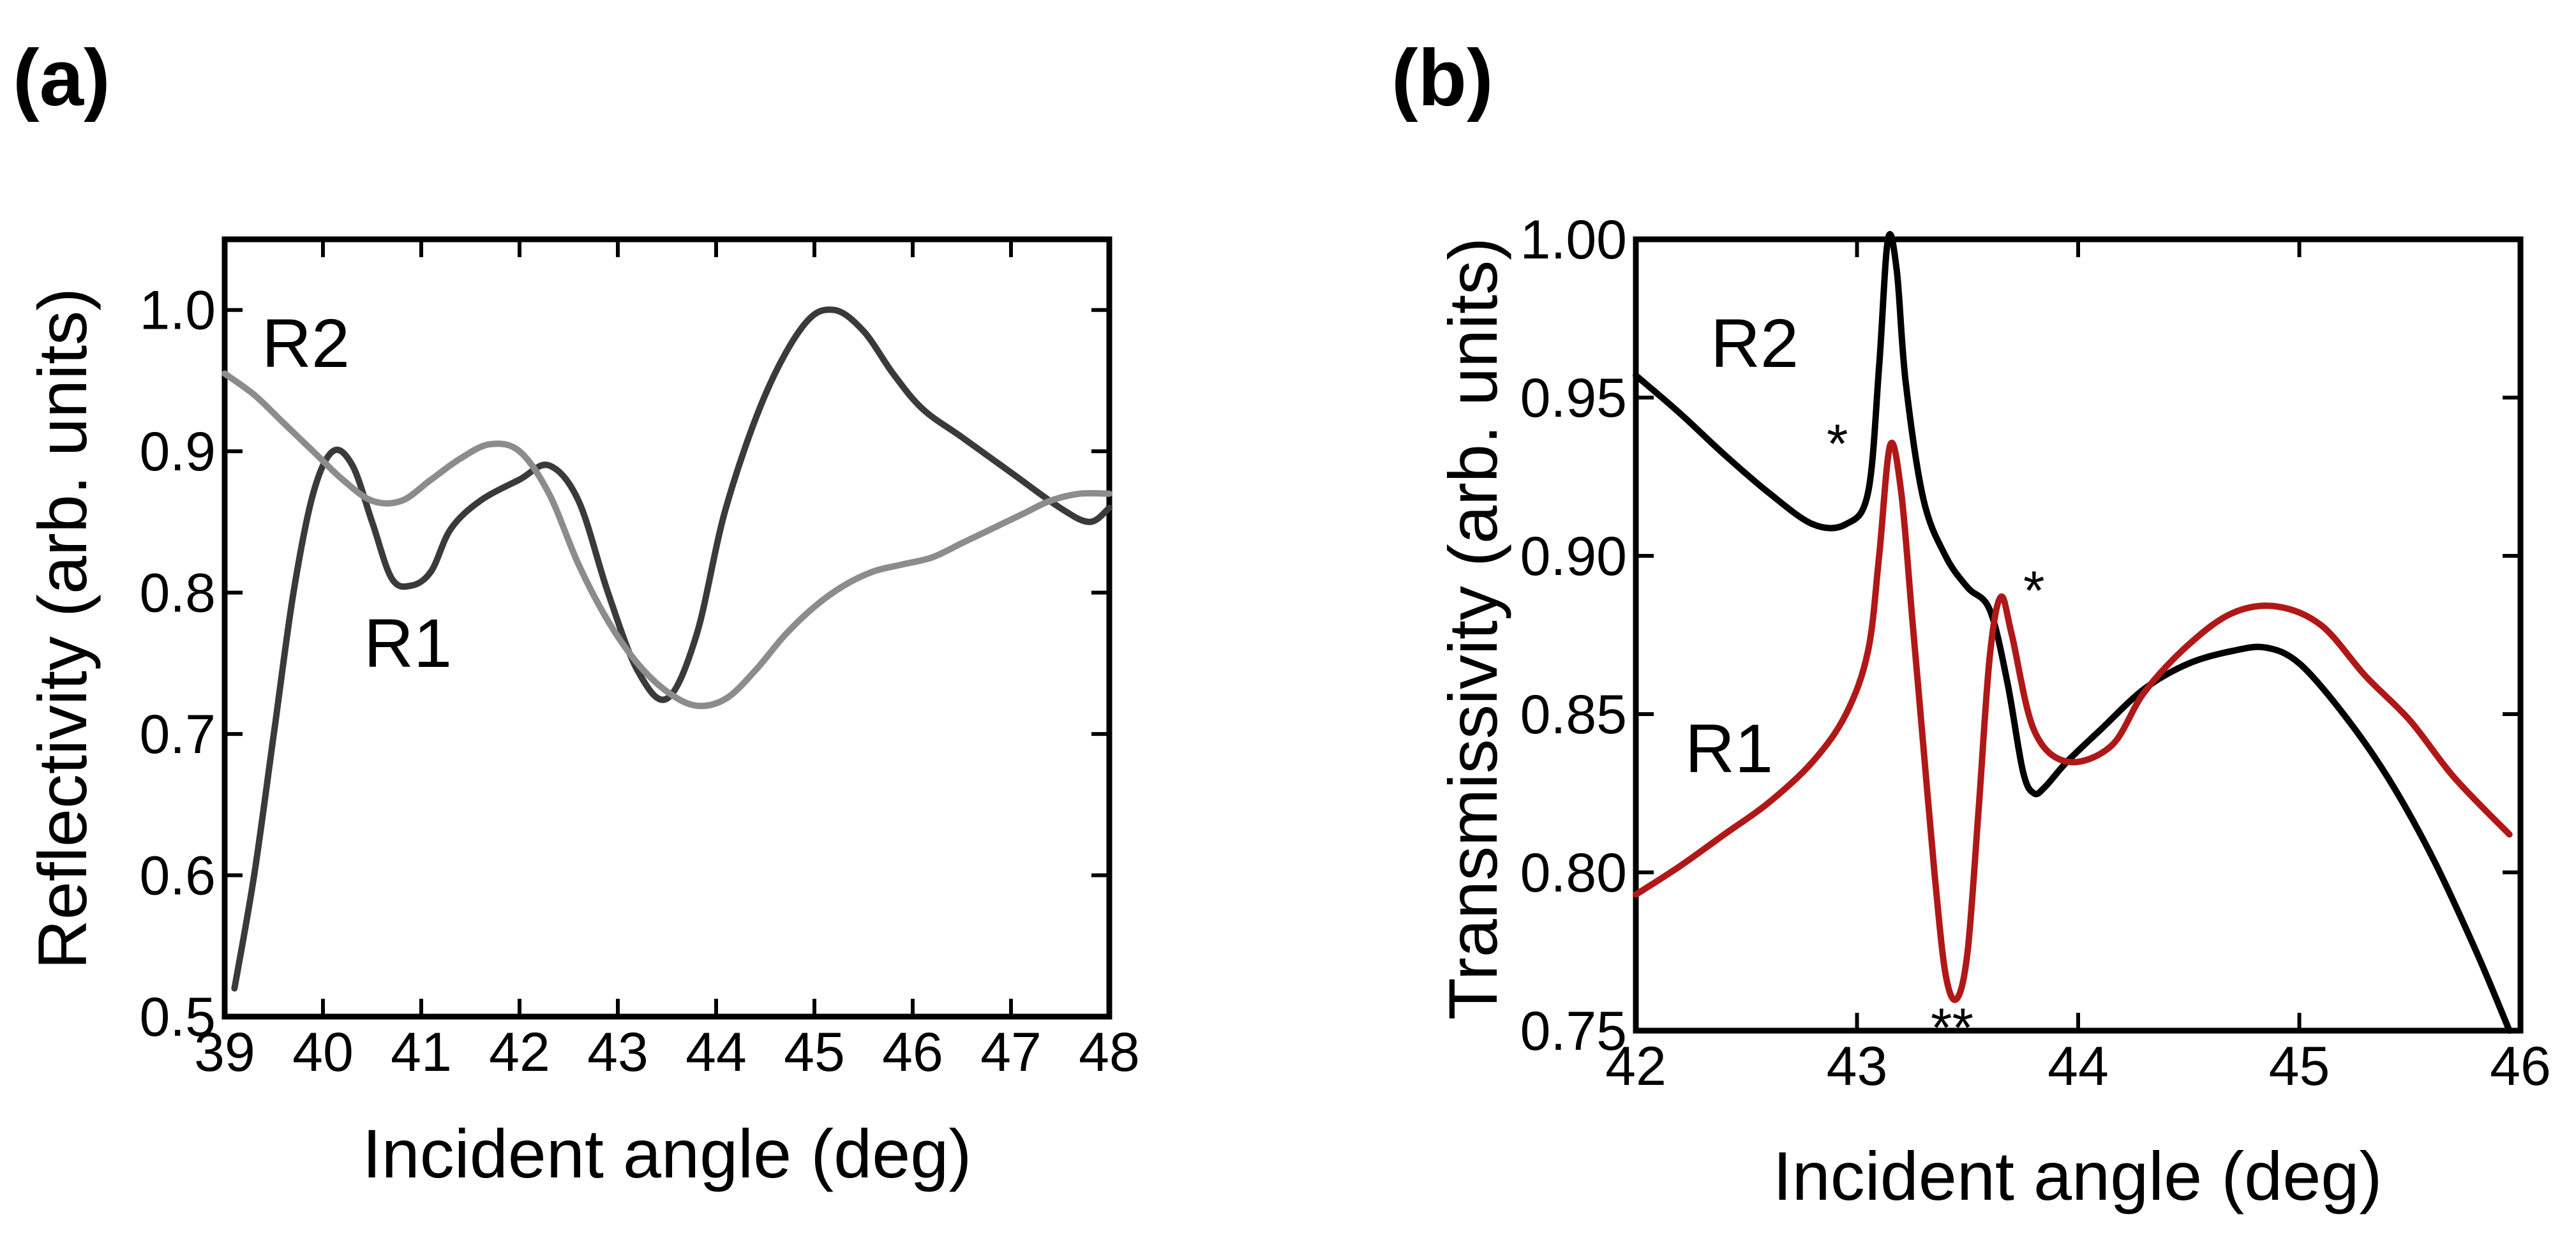  What do you see at coordinates (617, 1052) in the screenshot?
I see `panel-a-x-tick-label: 43` at bounding box center [617, 1052].